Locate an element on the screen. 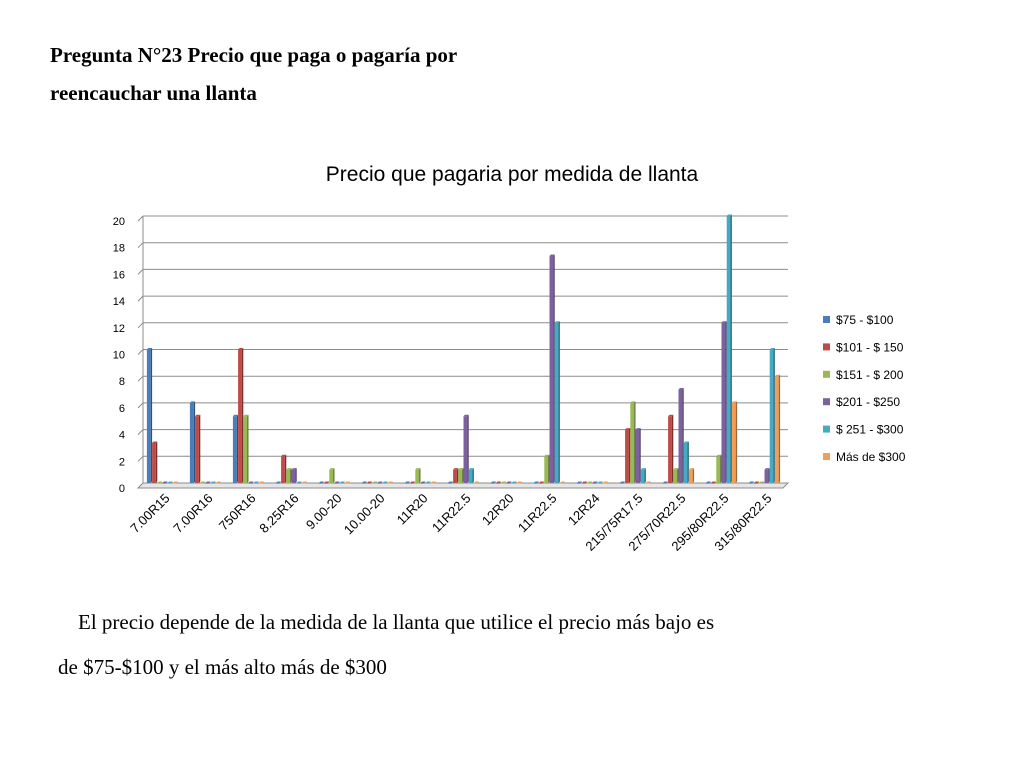 The width and height of the screenshot is (1024, 768). y-tick-label: 6 is located at coordinates (122, 409).